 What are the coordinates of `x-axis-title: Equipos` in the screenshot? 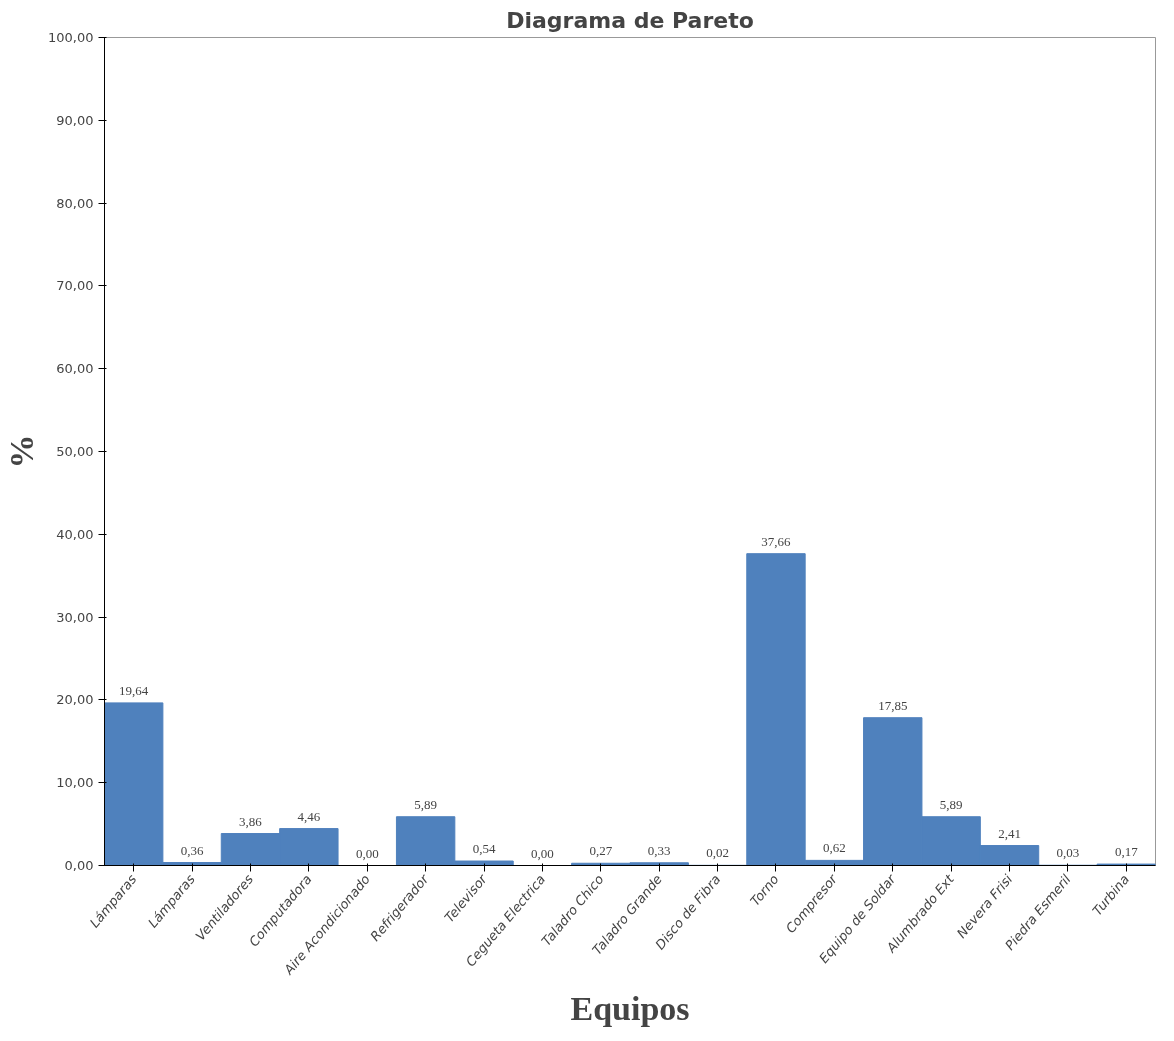 It's located at (630, 1009).